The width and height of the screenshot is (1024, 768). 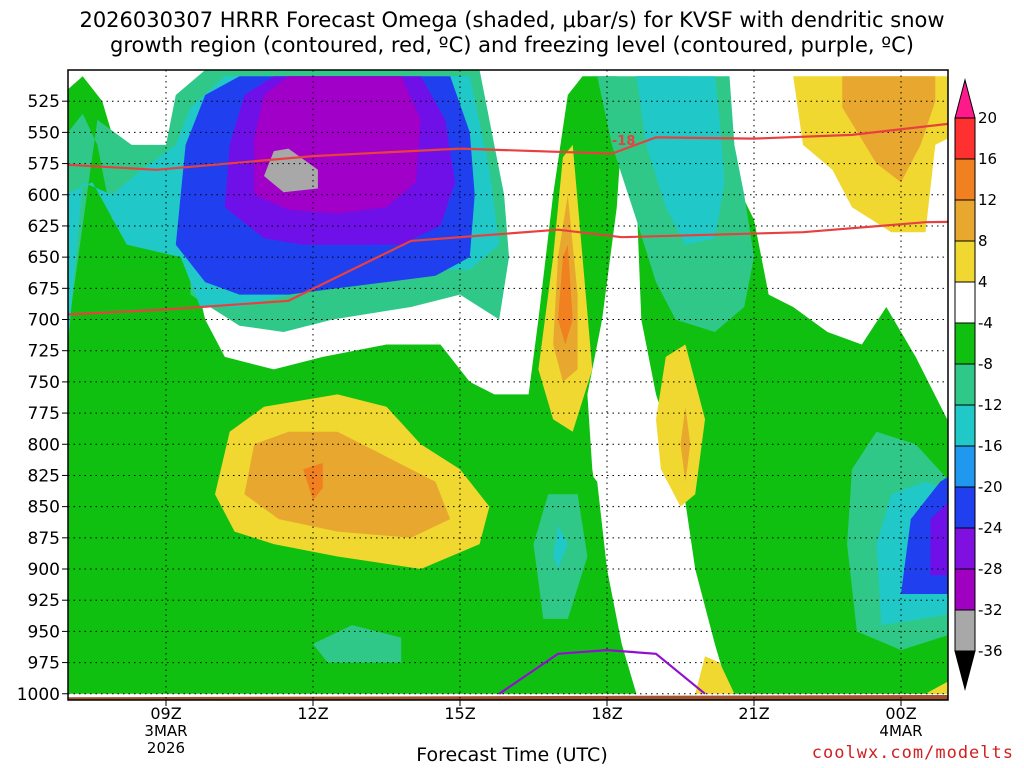 What do you see at coordinates (512, 755) in the screenshot?
I see `x-axis-label: Forecast Time (UTC)` at bounding box center [512, 755].